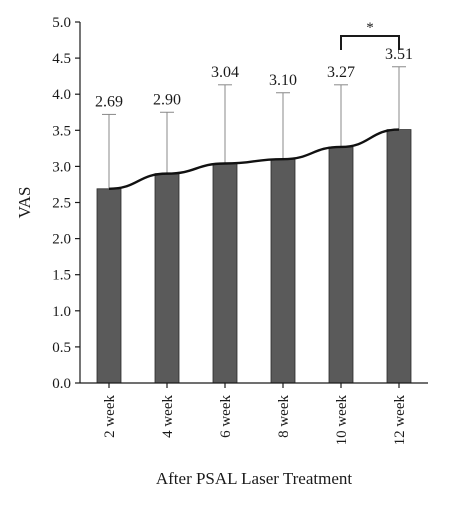 This screenshot has width=462, height=505. Describe the element at coordinates (61, 23) in the screenshot. I see `y-tick-label: 5.0` at that location.